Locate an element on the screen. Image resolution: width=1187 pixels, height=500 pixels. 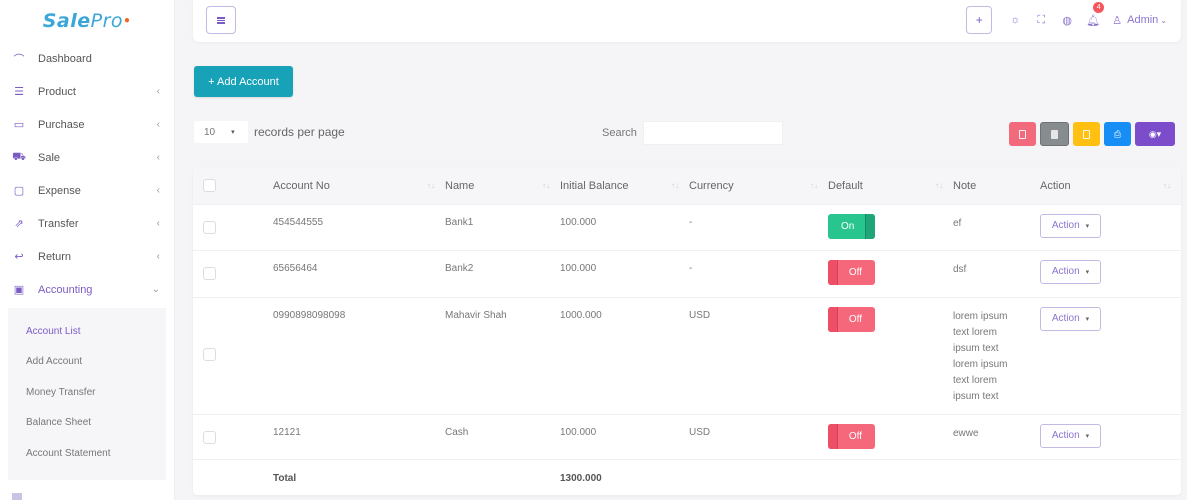
column-header-default: Default ↑↓ is located at coordinates (890, 186).